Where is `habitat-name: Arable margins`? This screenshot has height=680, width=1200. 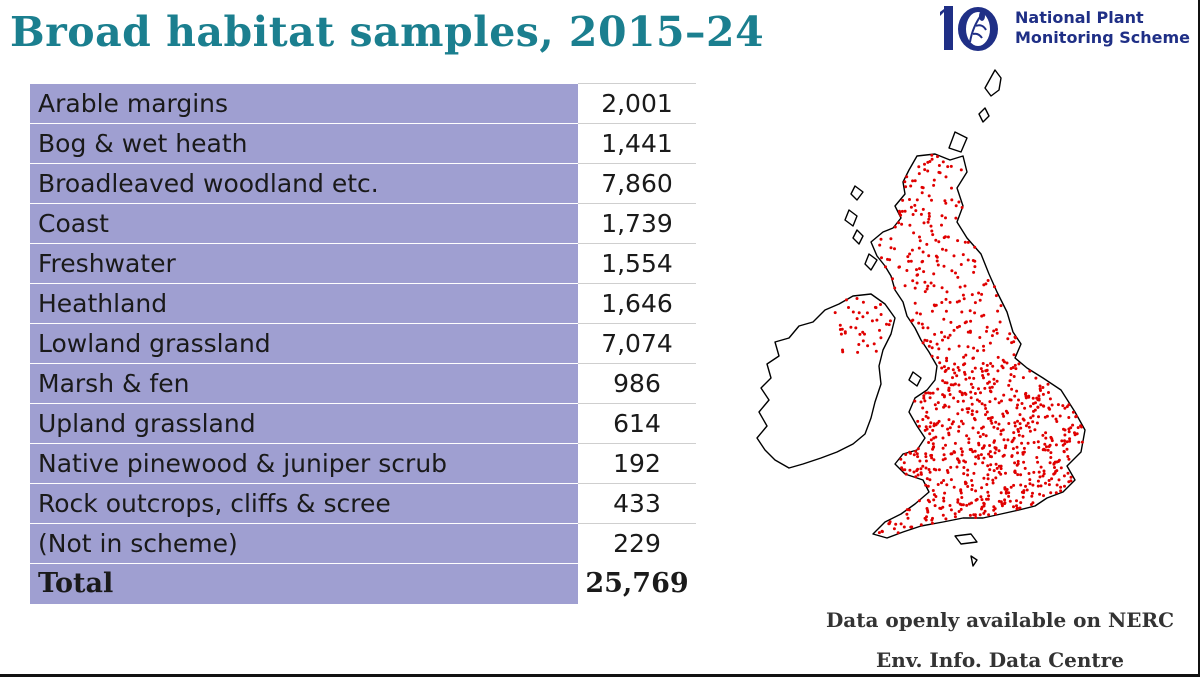 habitat-name: Arable margins is located at coordinates (304, 103).